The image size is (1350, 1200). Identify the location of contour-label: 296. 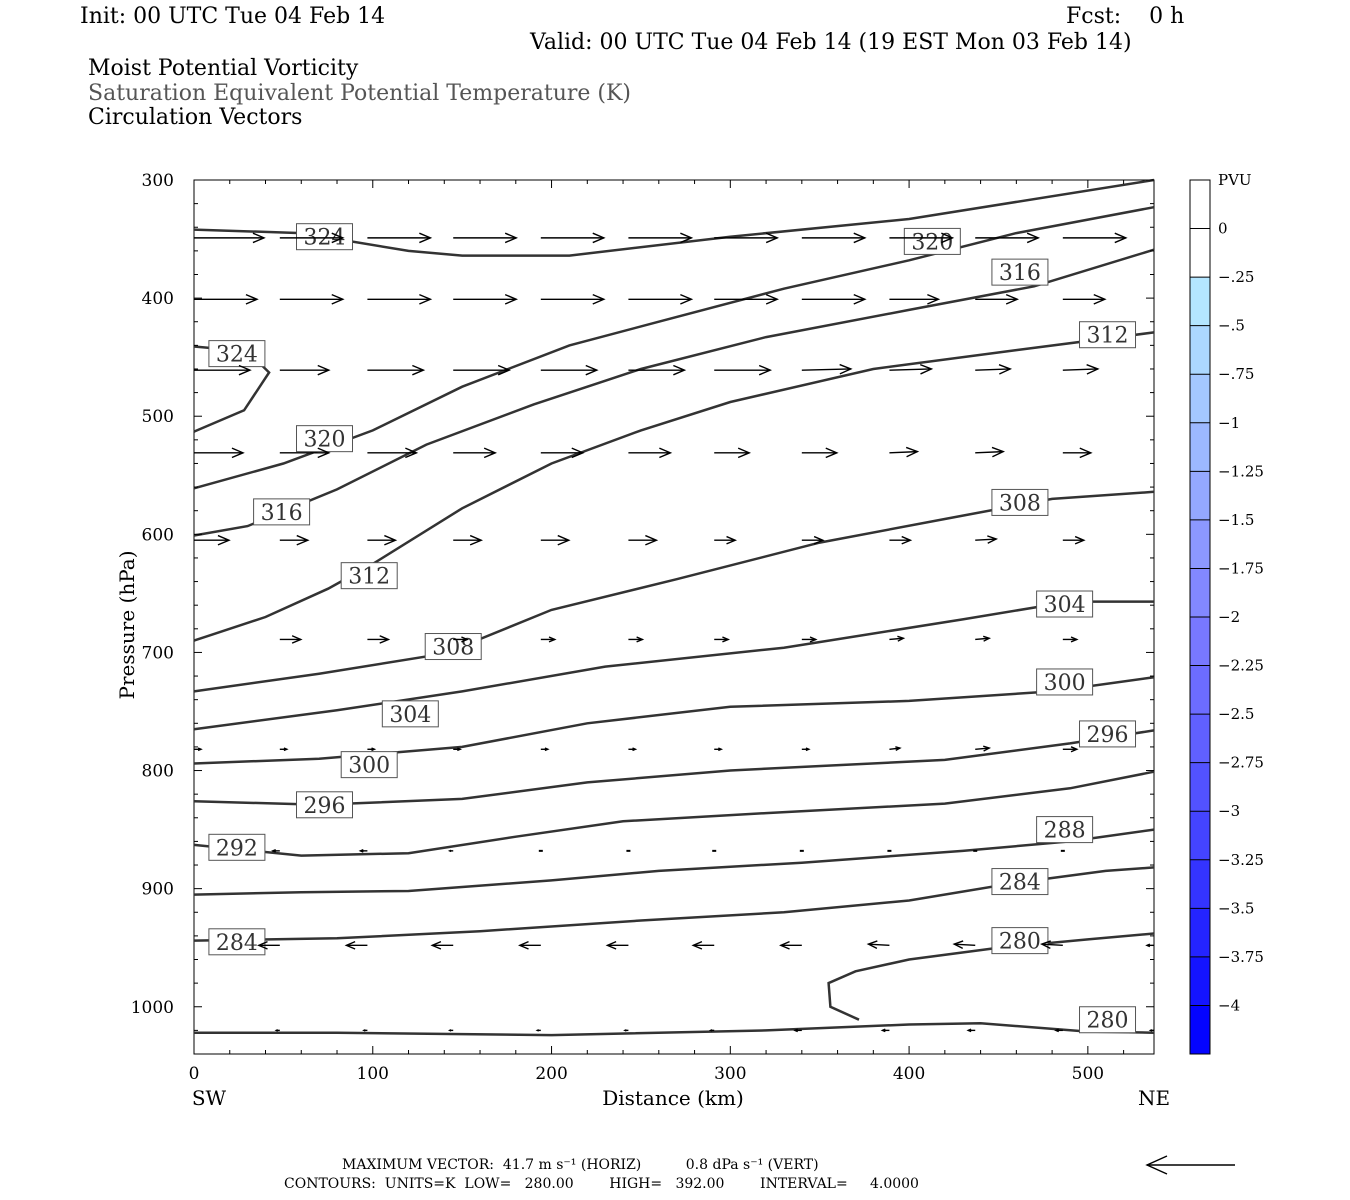
(325, 806).